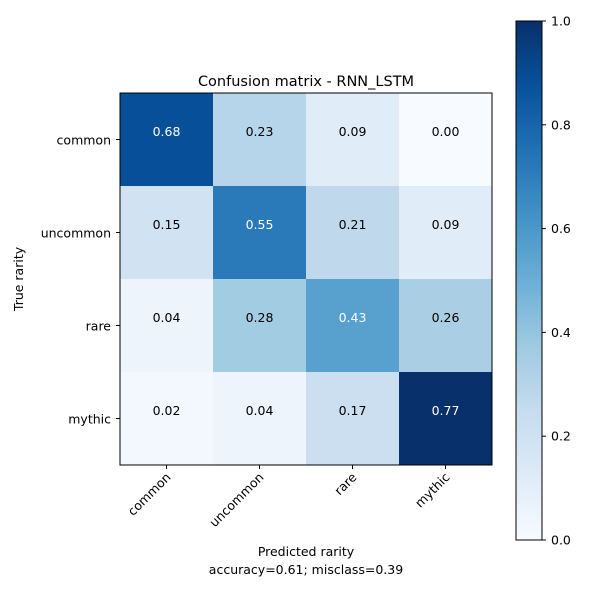  Describe the element at coordinates (149, 494) in the screenshot. I see `x-tick-label: common` at that location.